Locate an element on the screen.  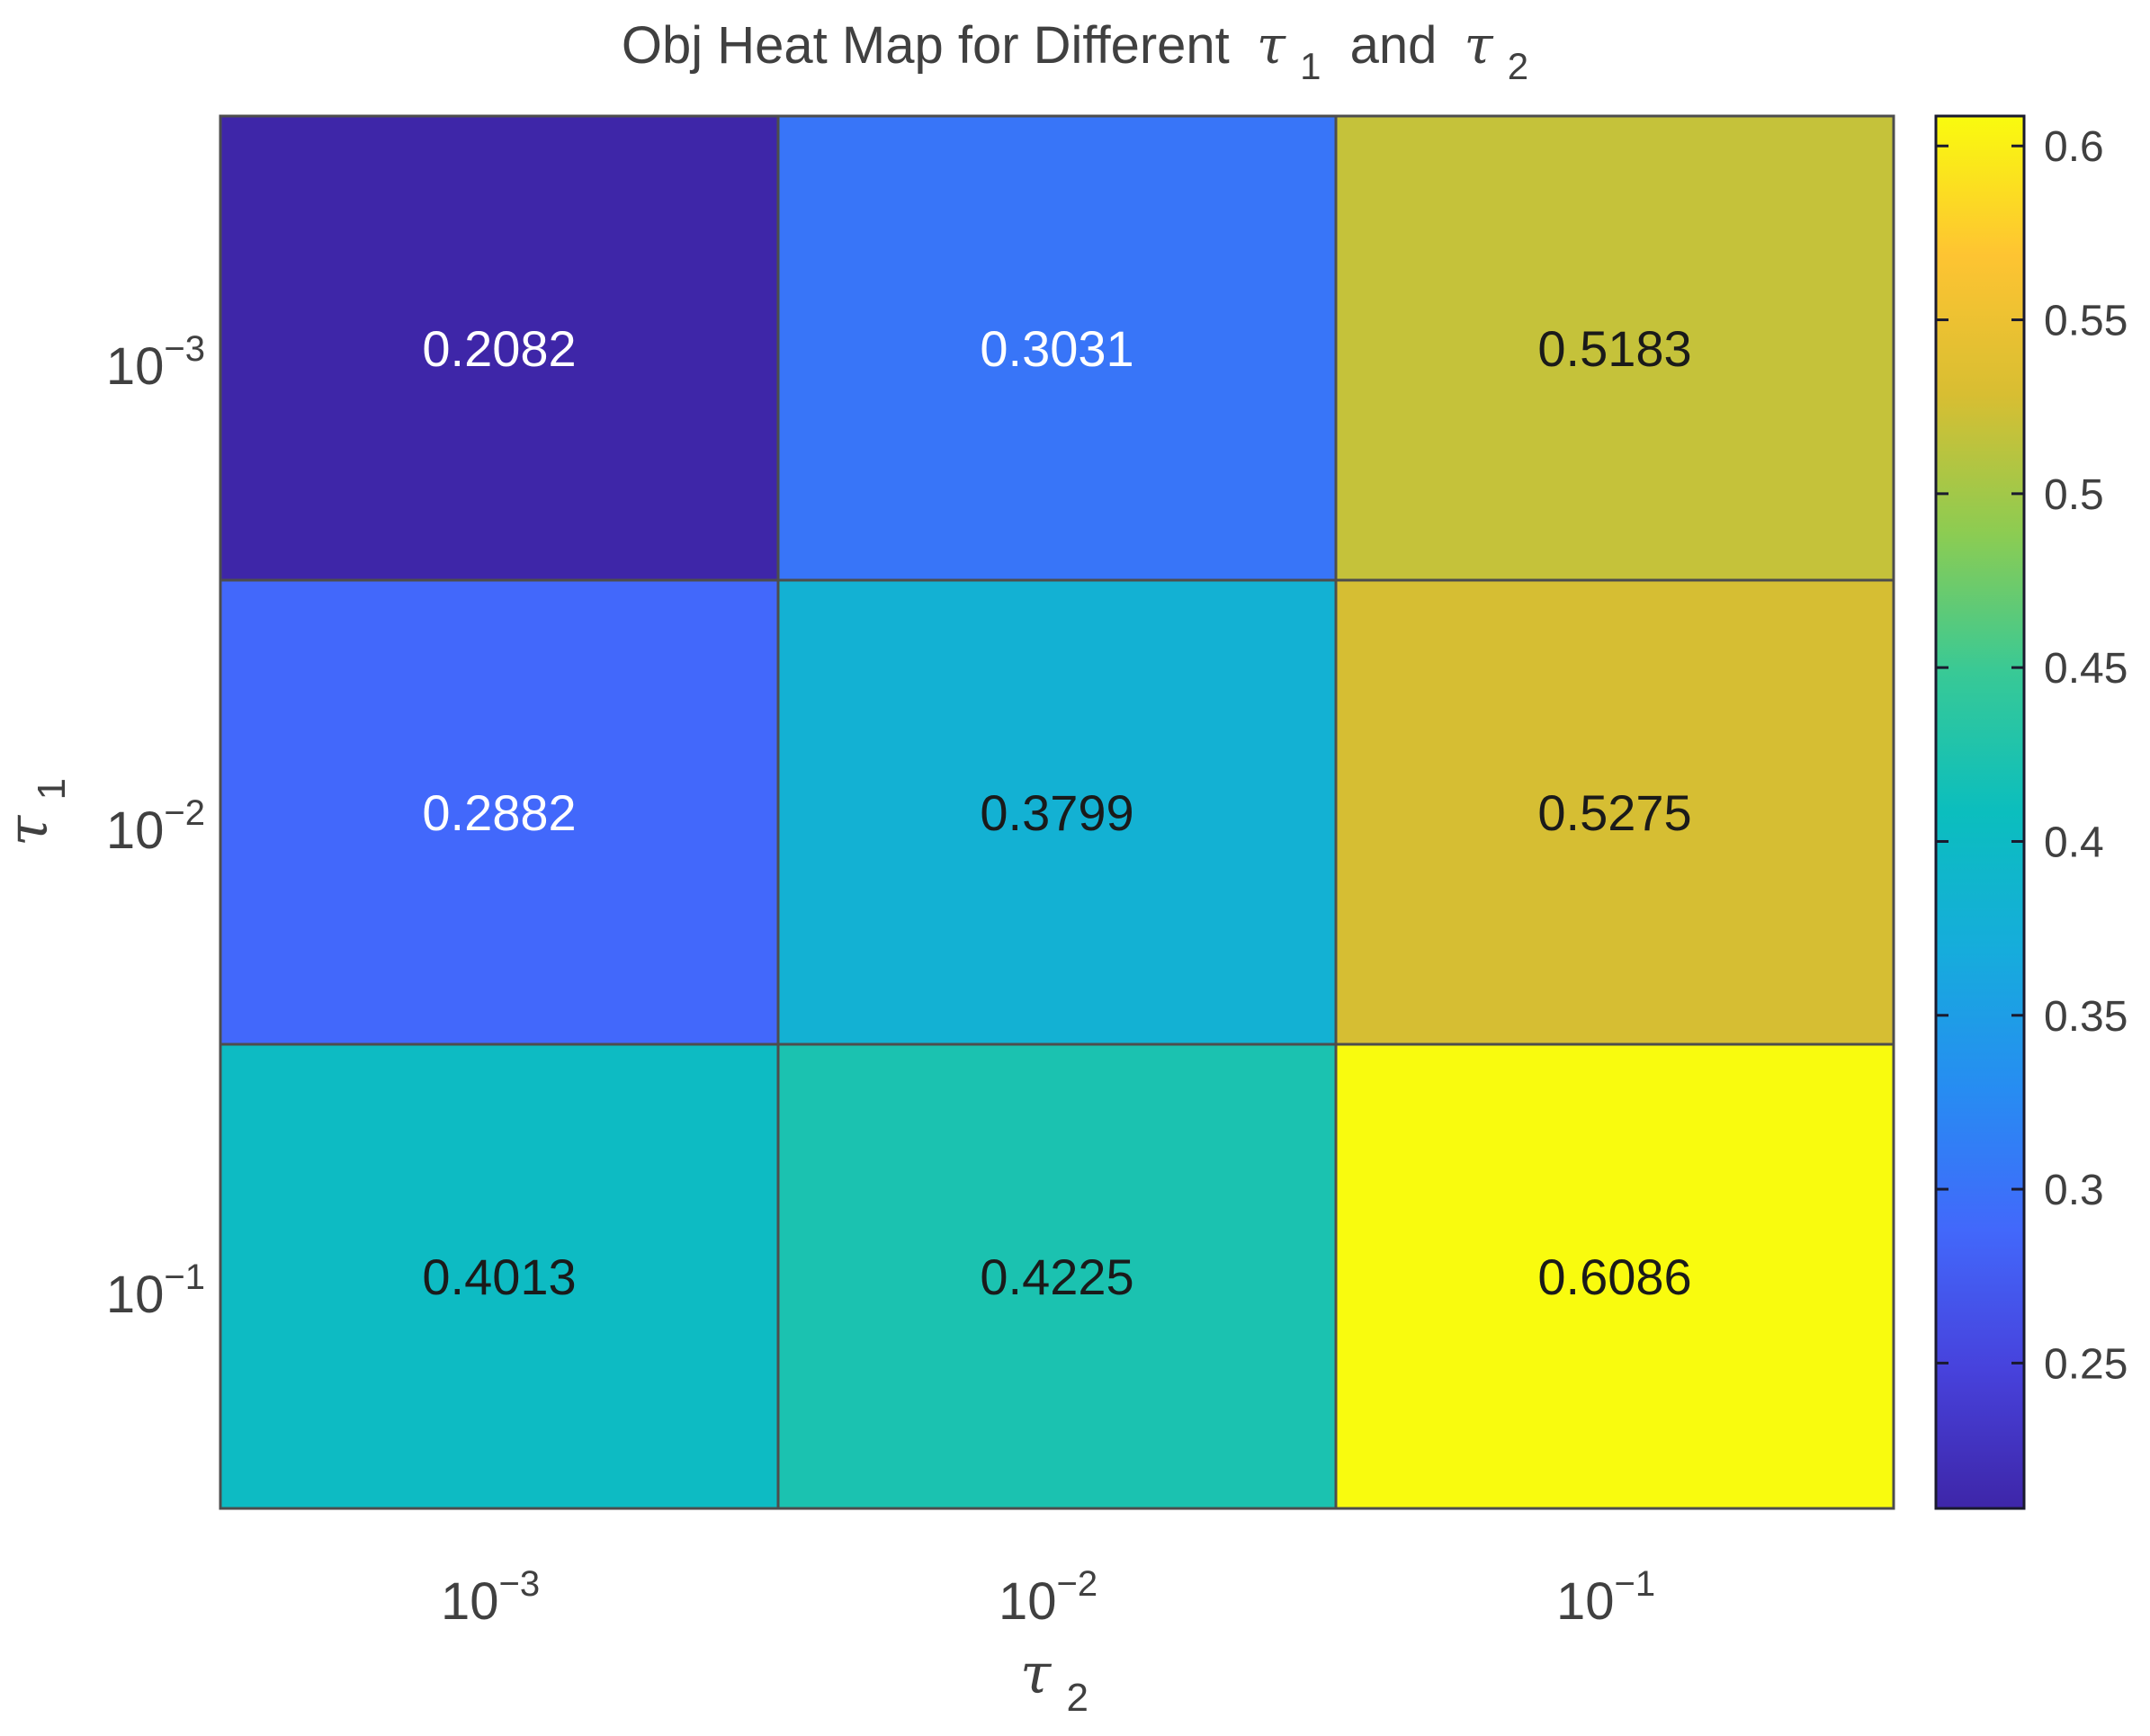
heatmap-cell-r2-c1 is located at coordinates (499, 812).